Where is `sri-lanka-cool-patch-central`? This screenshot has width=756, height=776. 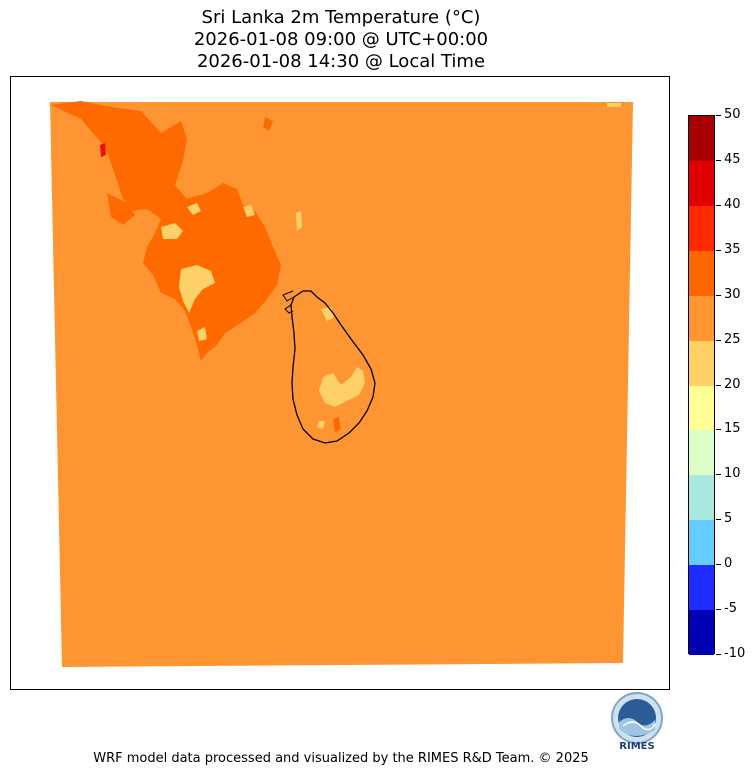
sri-lanka-cool-patch-central is located at coordinates (342, 387).